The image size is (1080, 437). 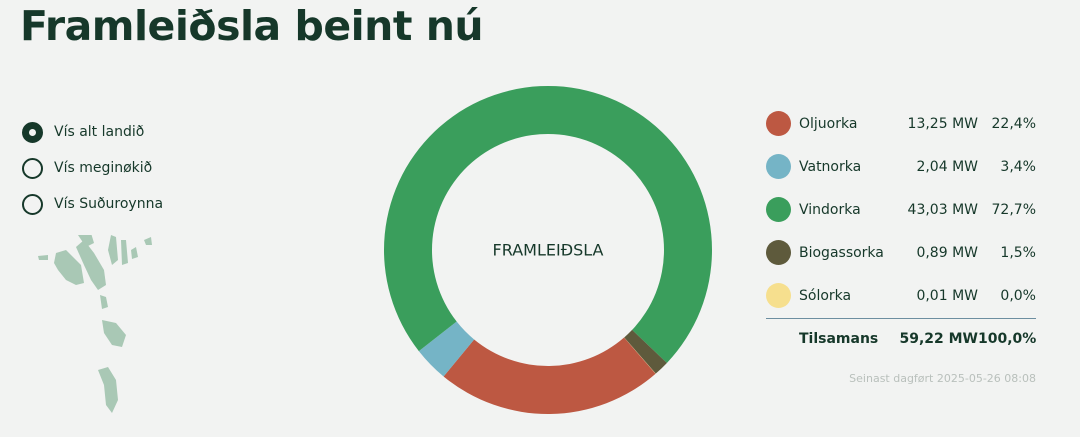 I want to click on legend-percent: 0,0%, so click(x=1018, y=295).